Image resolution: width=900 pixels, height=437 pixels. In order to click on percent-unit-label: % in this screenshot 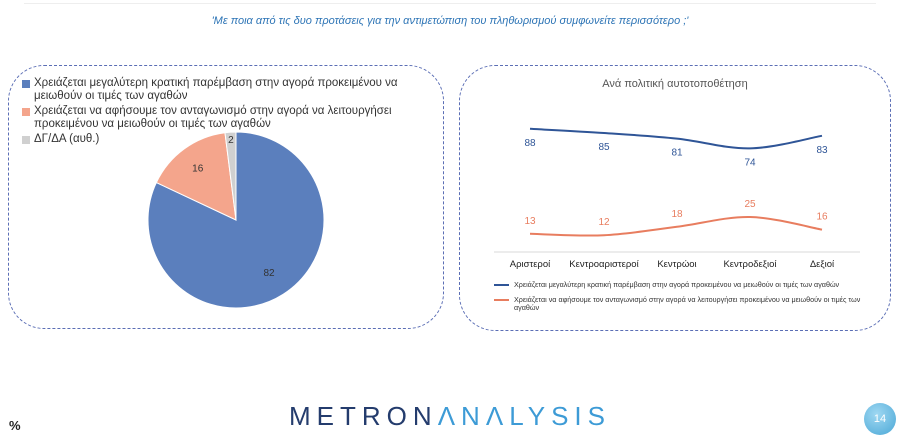, I will do `click(15, 425)`.